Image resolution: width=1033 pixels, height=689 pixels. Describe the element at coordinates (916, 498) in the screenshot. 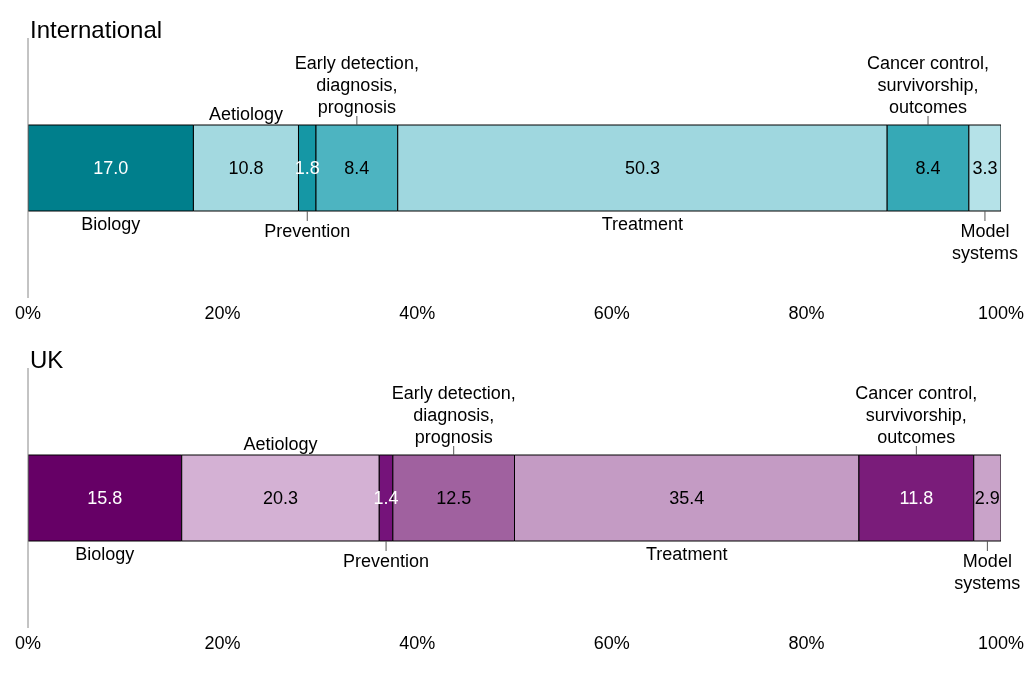

I see `data-label: 11.8` at that location.